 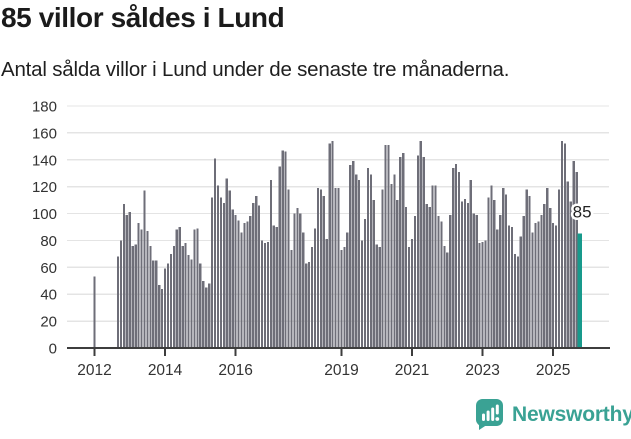 I want to click on y-axis-tick-label: 40, so click(x=48, y=295).